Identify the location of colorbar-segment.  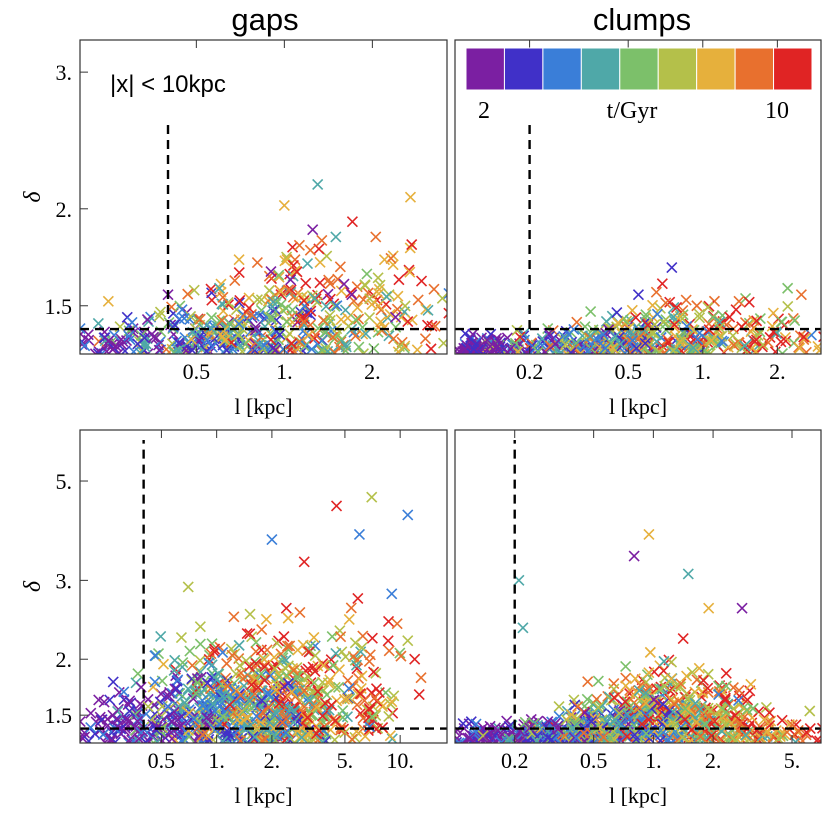
(793, 69).